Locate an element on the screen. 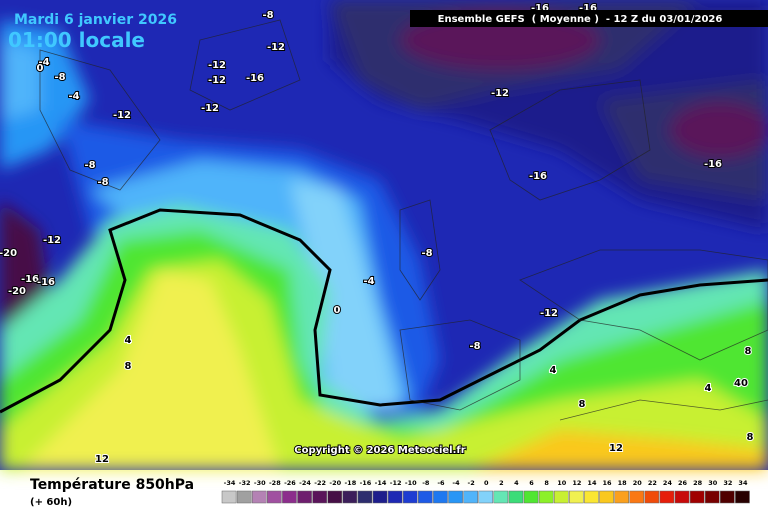 The image size is (768, 512). scale-label: 16 is located at coordinates (608, 483).